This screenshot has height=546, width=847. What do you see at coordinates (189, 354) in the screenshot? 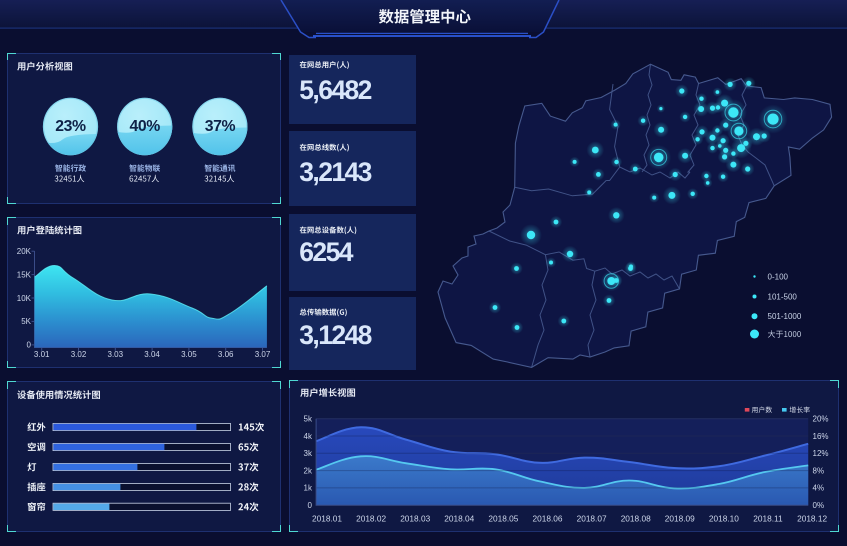
I see `svg-text: 3.05` at bounding box center [189, 354].